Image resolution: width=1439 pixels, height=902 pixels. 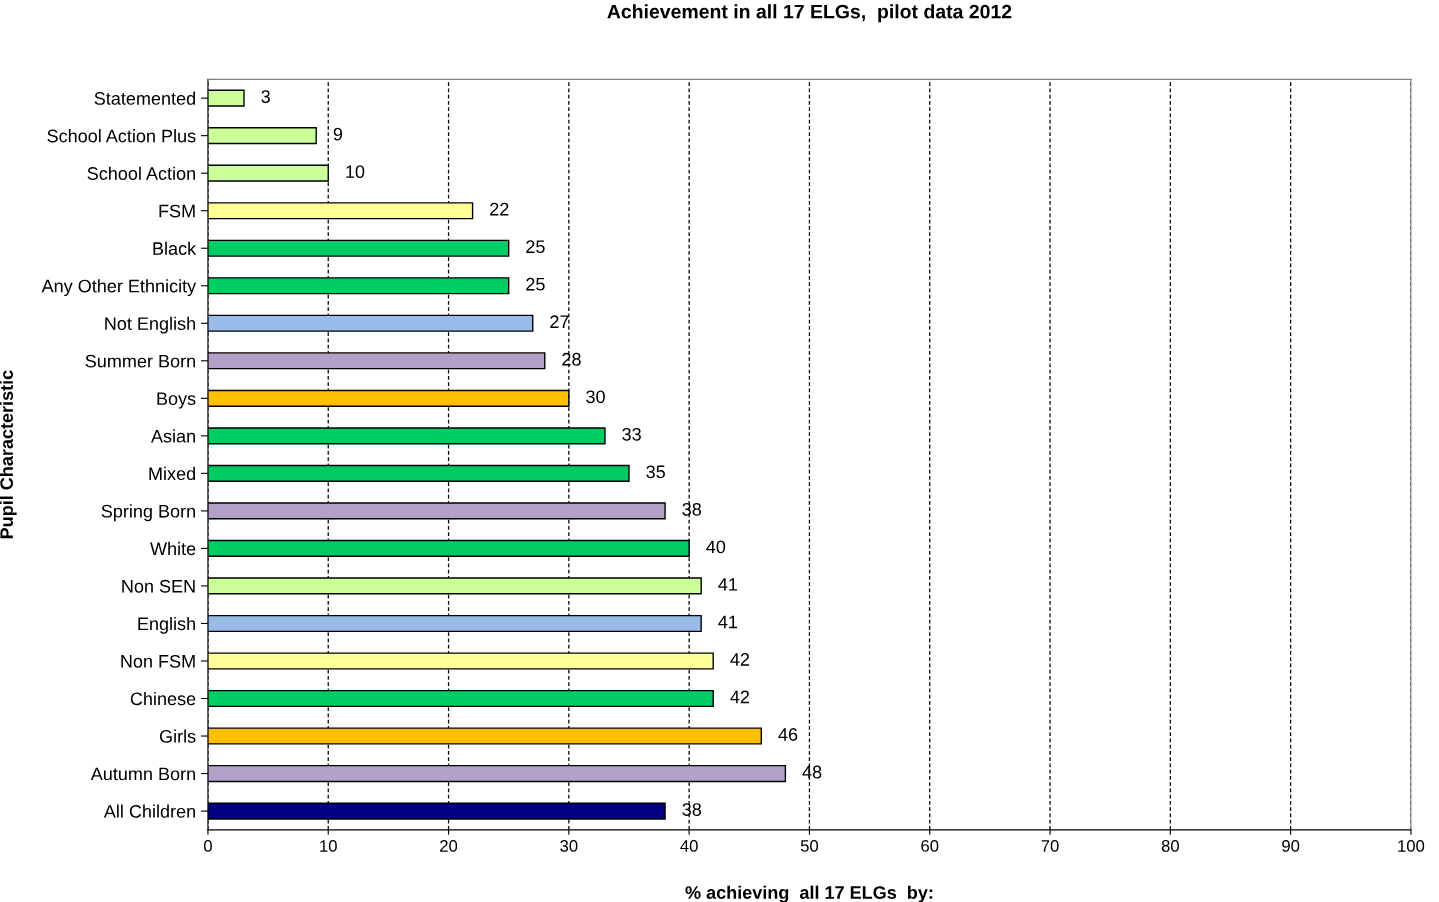 I want to click on data-label: 9, so click(x=338, y=134).